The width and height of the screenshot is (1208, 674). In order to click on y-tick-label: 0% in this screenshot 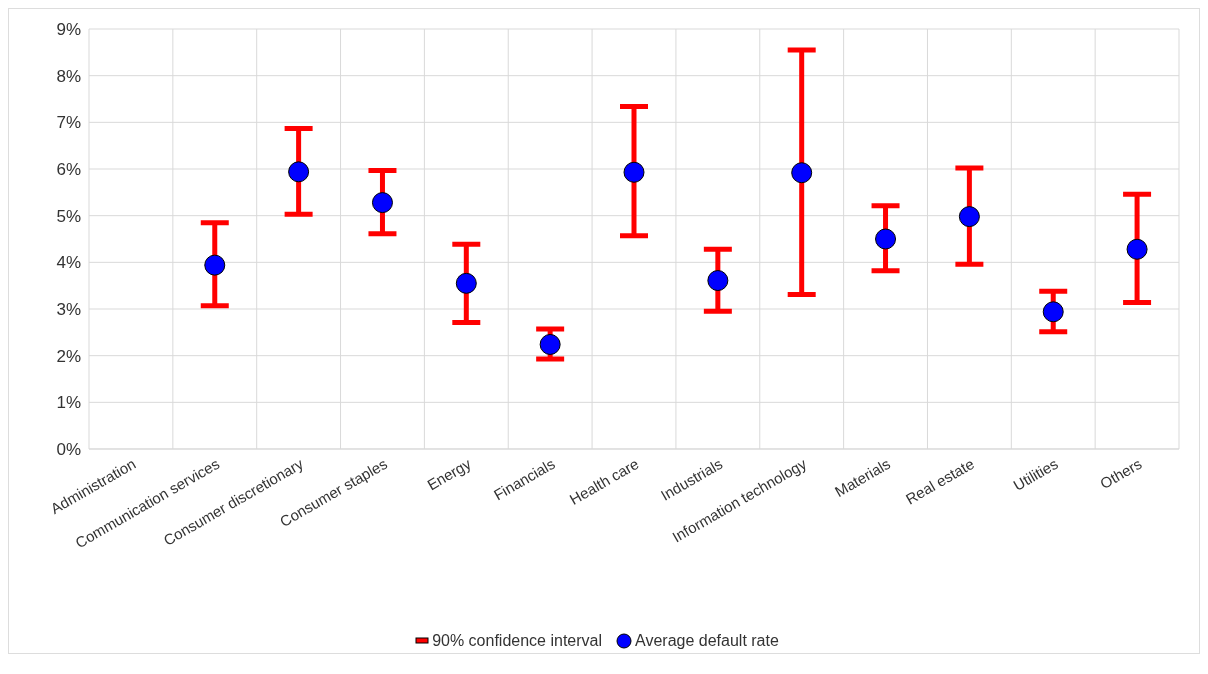, I will do `click(68, 450)`.